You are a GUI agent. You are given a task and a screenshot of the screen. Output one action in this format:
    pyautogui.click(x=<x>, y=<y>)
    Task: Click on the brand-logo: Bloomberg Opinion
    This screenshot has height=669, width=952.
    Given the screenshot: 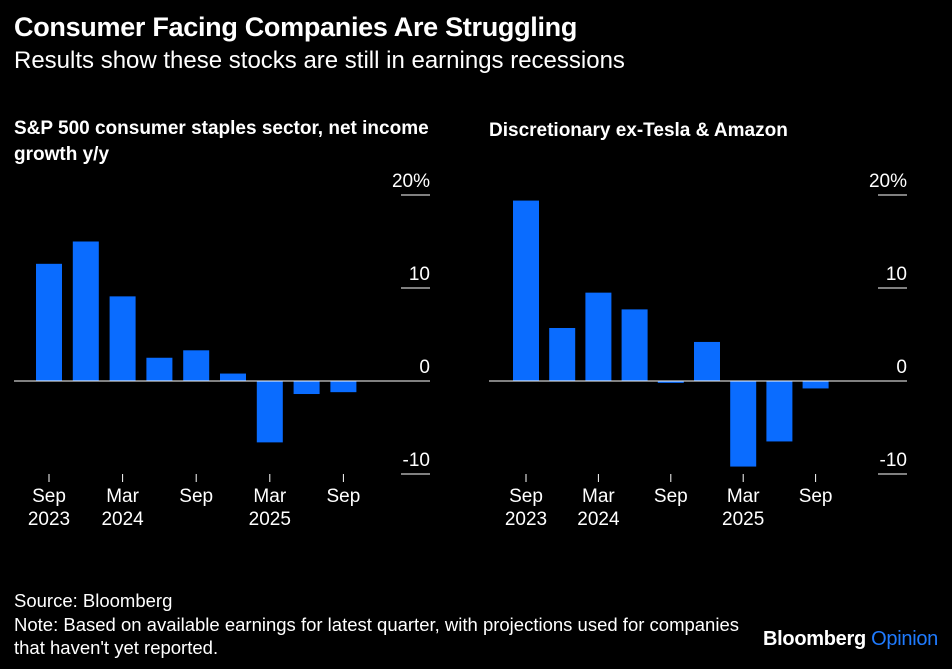 What is the action you would take?
    pyautogui.click(x=850, y=639)
    